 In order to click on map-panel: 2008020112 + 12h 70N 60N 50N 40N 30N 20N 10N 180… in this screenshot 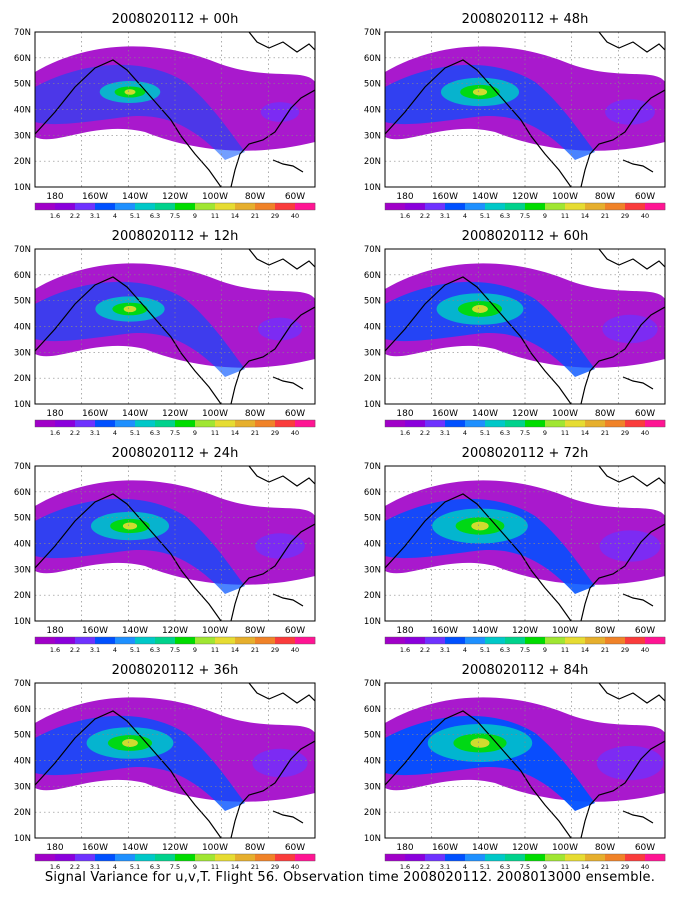, I will do `click(165, 333)`.